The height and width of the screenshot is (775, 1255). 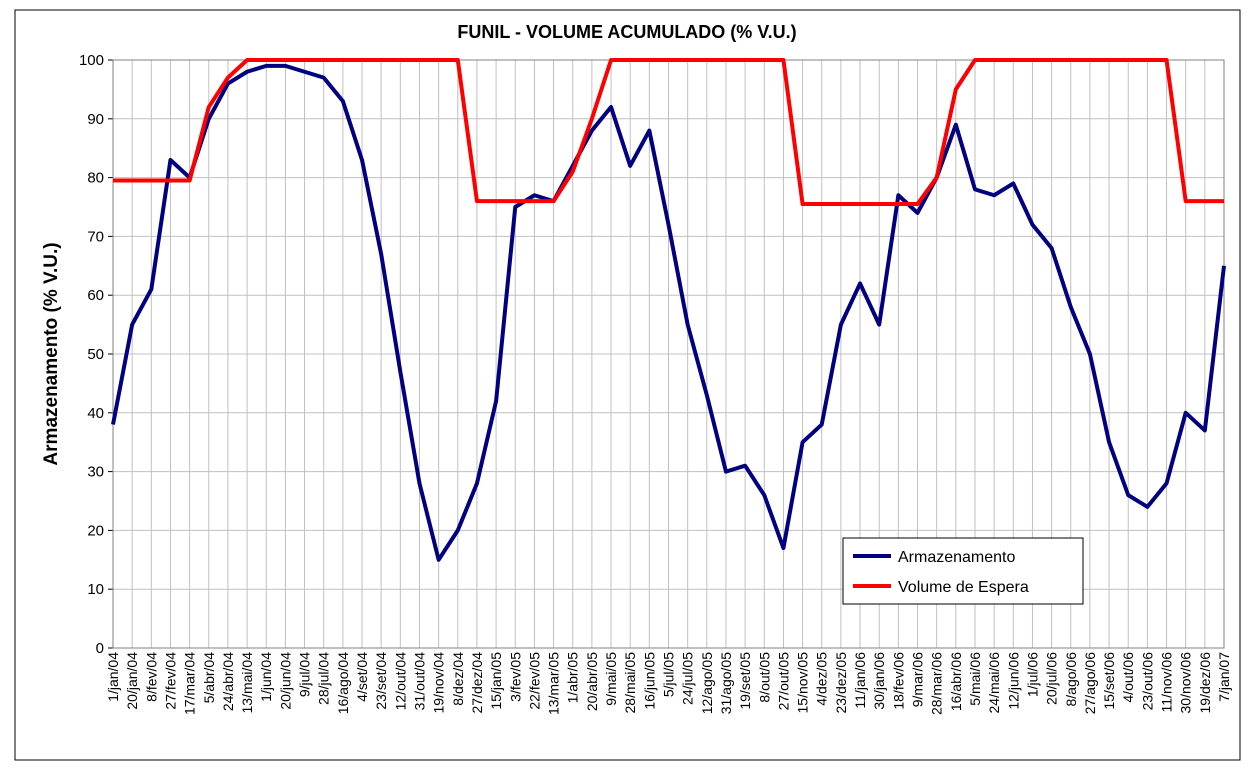 What do you see at coordinates (439, 683) in the screenshot?
I see `x-tick-label: 19/nov/04` at bounding box center [439, 683].